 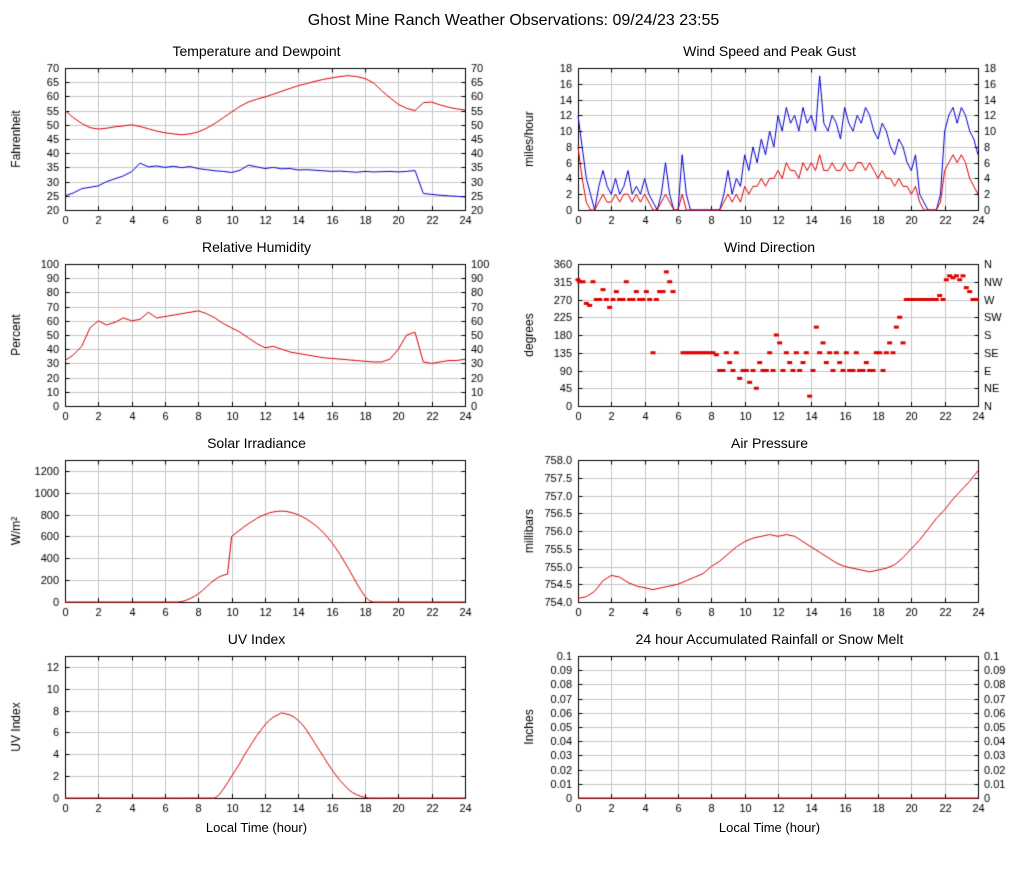 I want to click on rainfall-chart, so click(x=769, y=734).